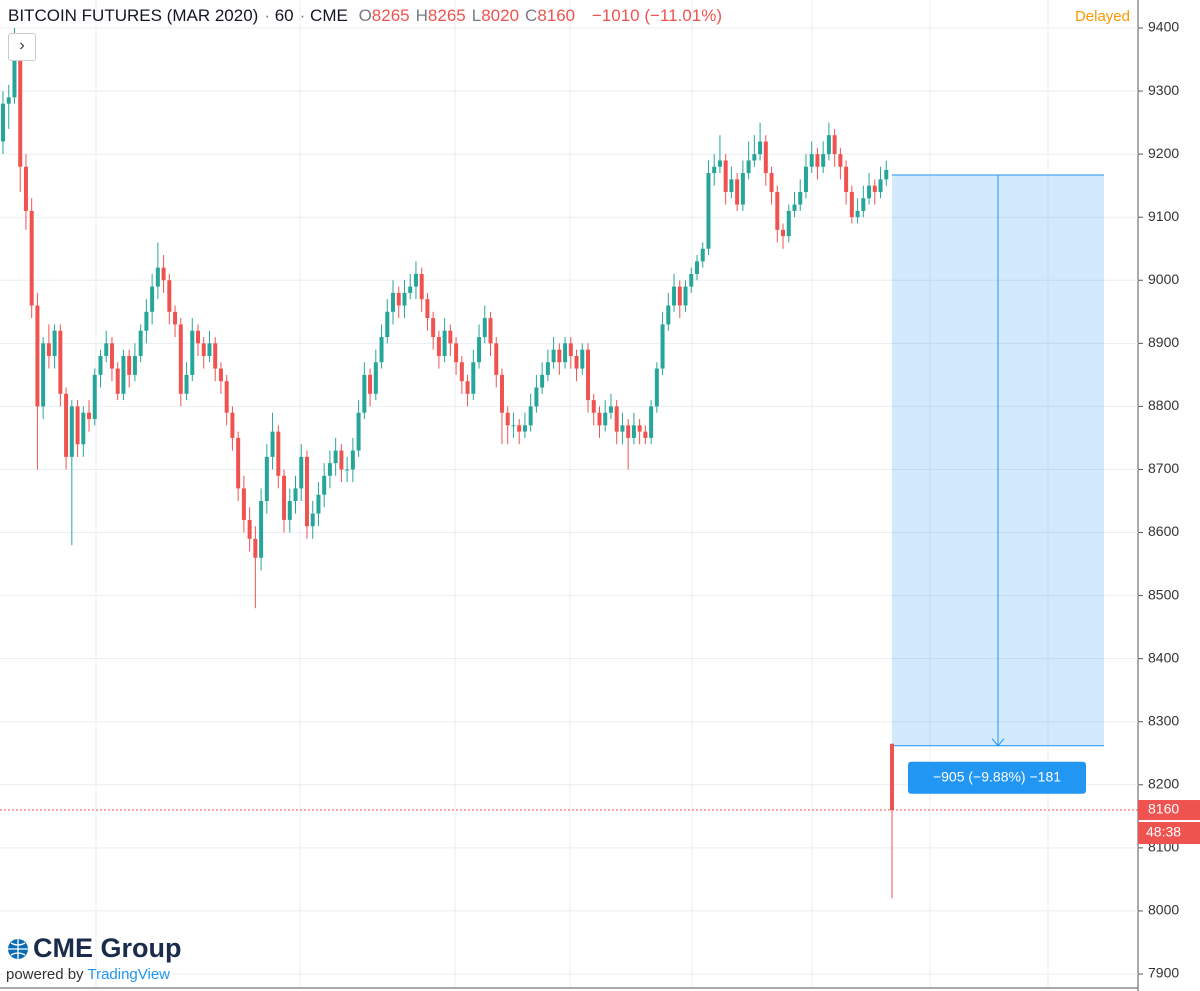  Describe the element at coordinates (1163, 720) in the screenshot. I see `y-tick-label: 8300` at that location.